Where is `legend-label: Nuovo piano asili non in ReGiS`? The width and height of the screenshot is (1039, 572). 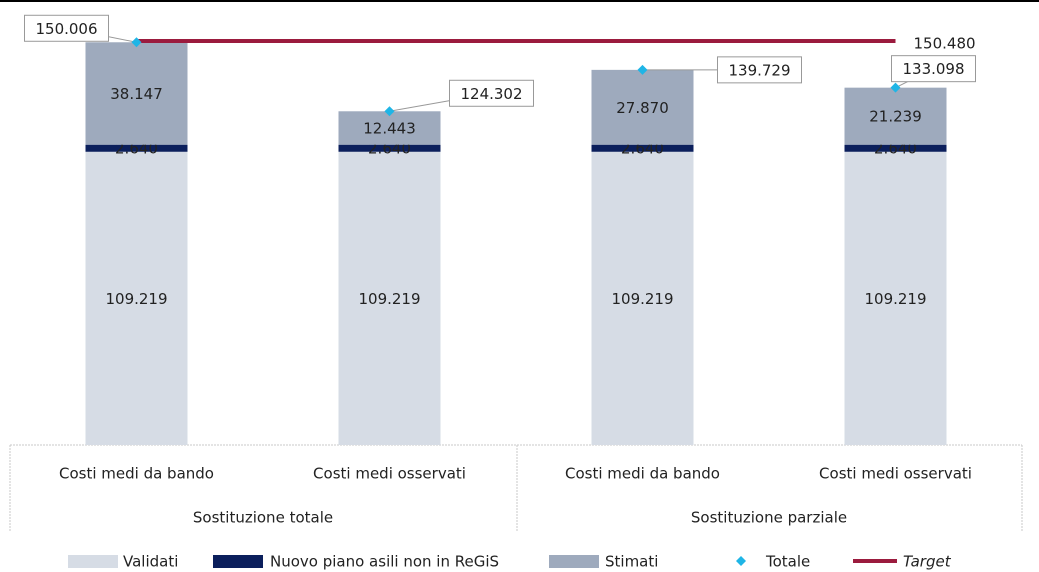 legend-label: Nuovo piano asili non in ReGiS is located at coordinates (384, 562).